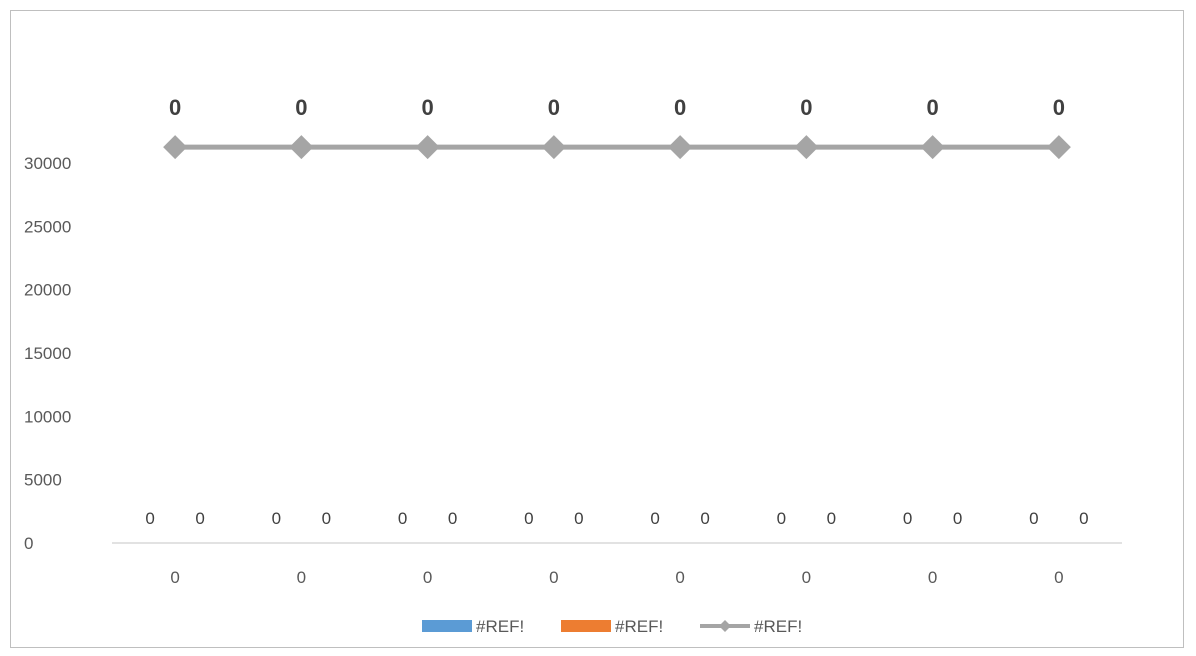  I want to click on y-tick-label: 25000, so click(47, 226).